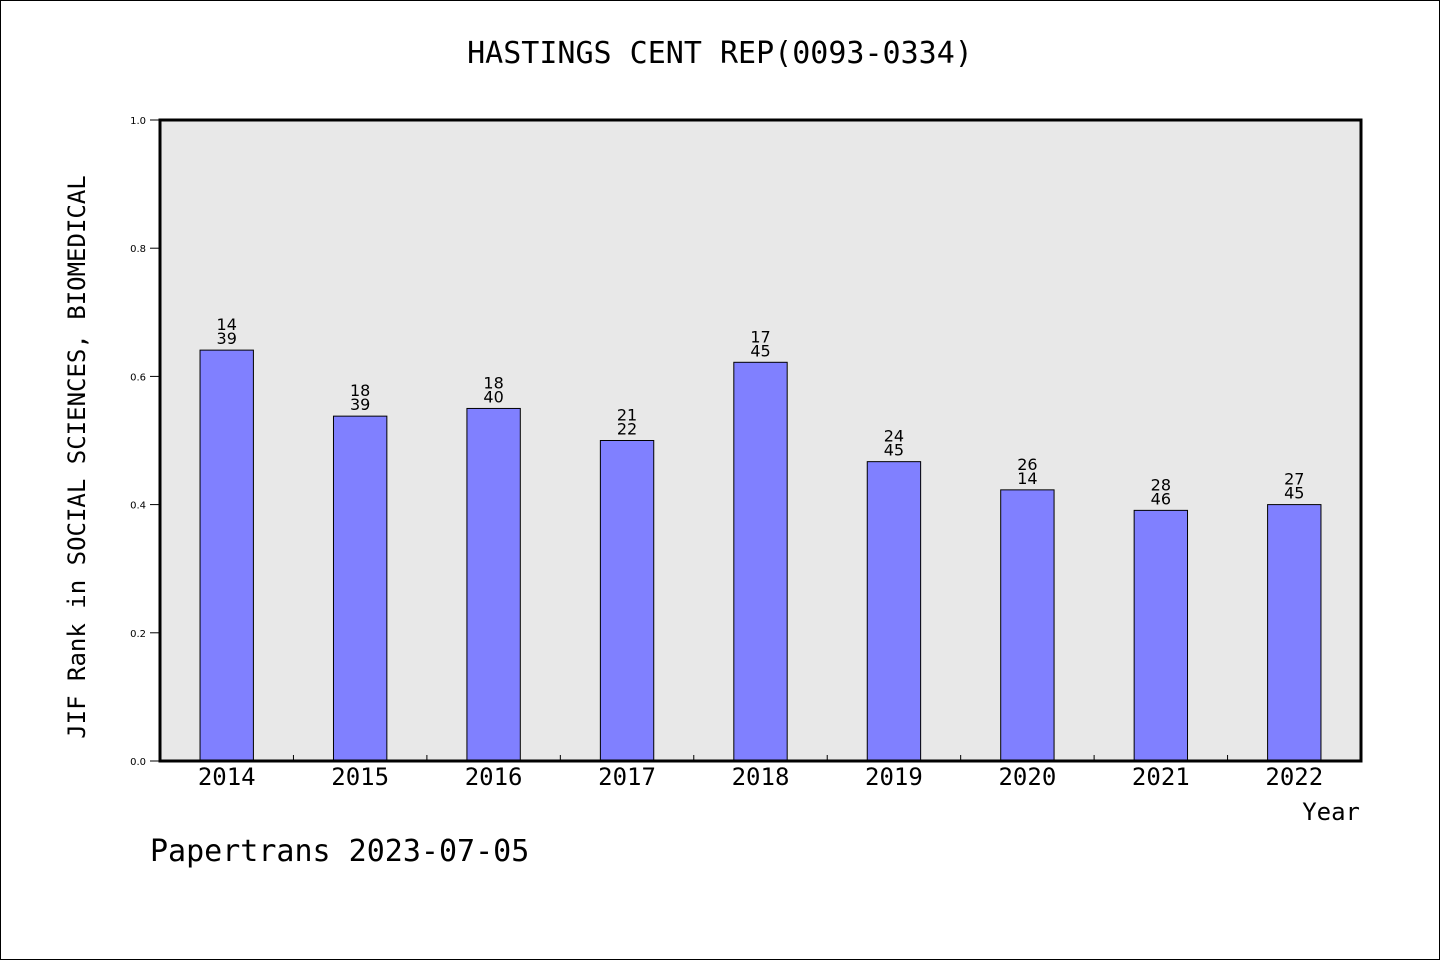 Image resolution: width=1440 pixels, height=960 pixels. I want to click on y-ticks: 0.0 0.2 0.4 0.6 0.8 1.0, so click(145, 442).